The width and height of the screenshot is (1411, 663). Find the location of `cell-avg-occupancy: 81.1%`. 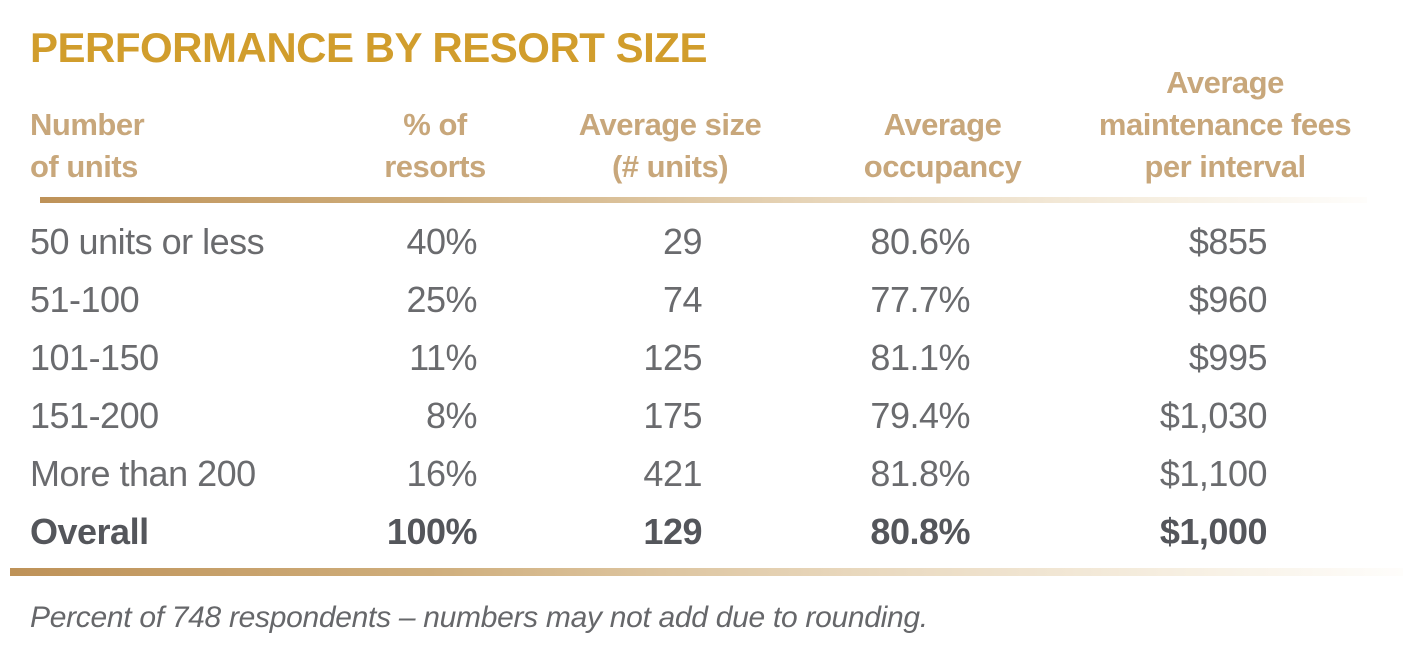

cell-avg-occupancy: 81.1% is located at coordinates (920, 357).